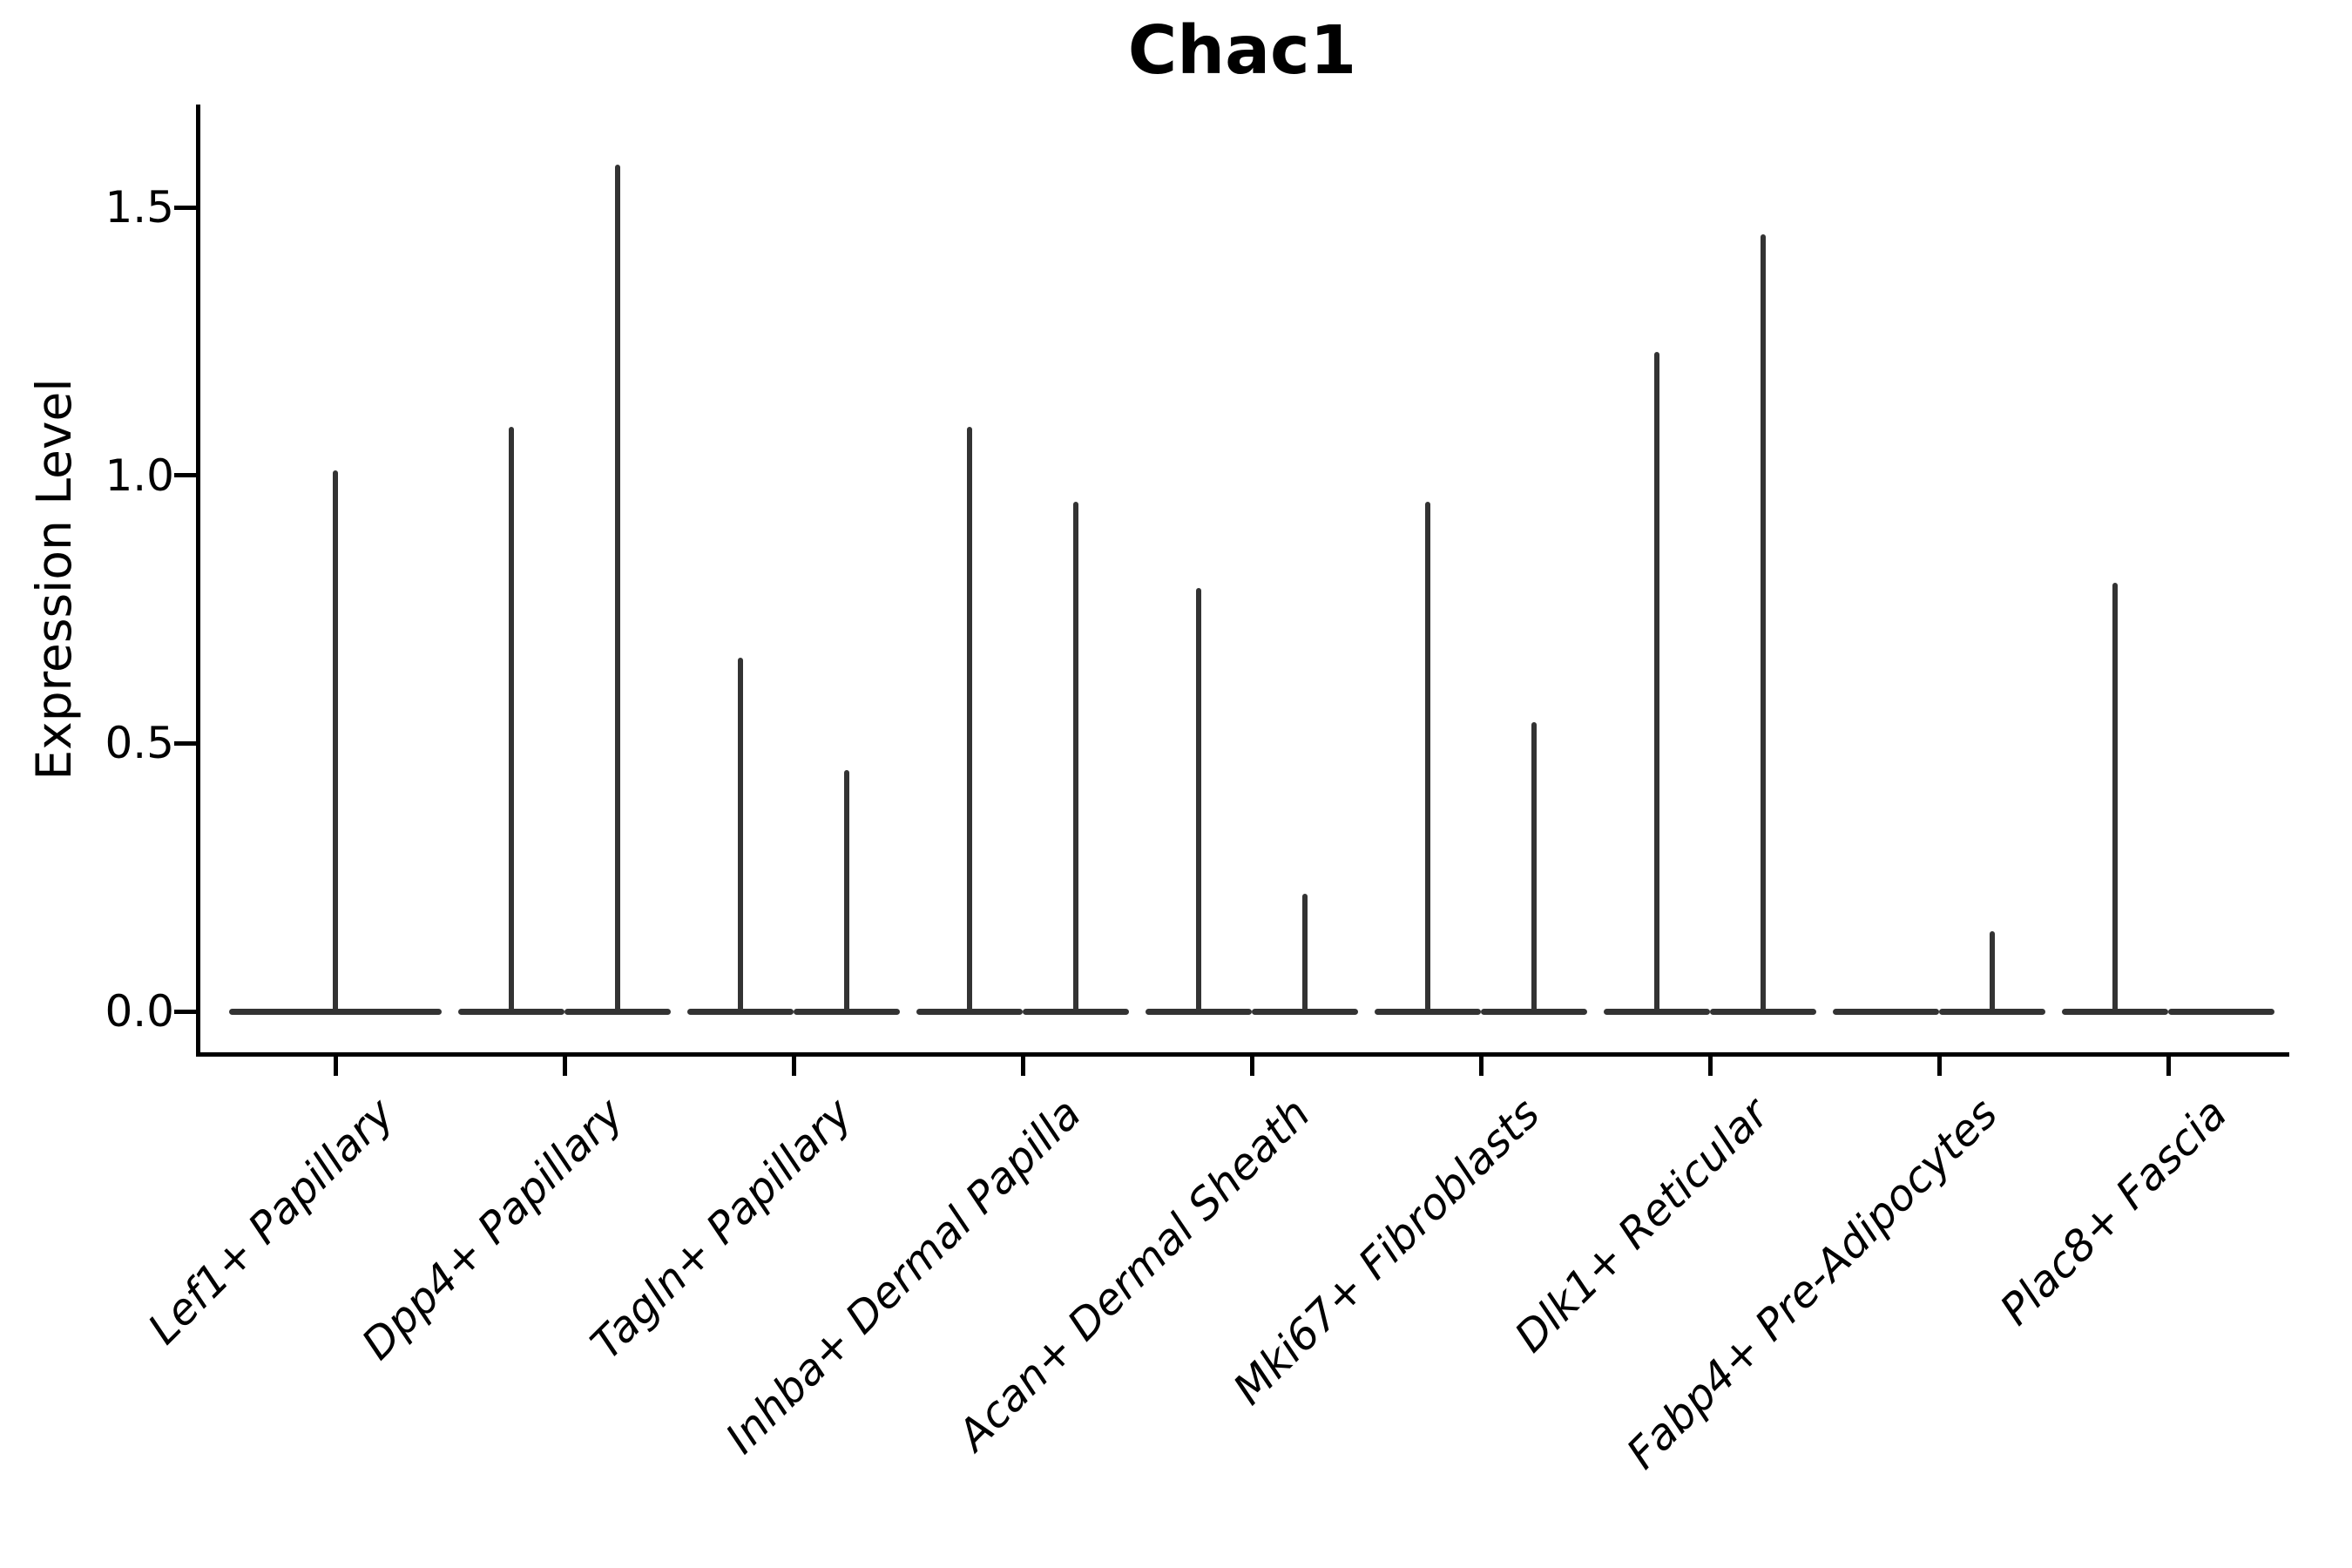  I want to click on y-tick-label: 0.5, so click(139, 743).